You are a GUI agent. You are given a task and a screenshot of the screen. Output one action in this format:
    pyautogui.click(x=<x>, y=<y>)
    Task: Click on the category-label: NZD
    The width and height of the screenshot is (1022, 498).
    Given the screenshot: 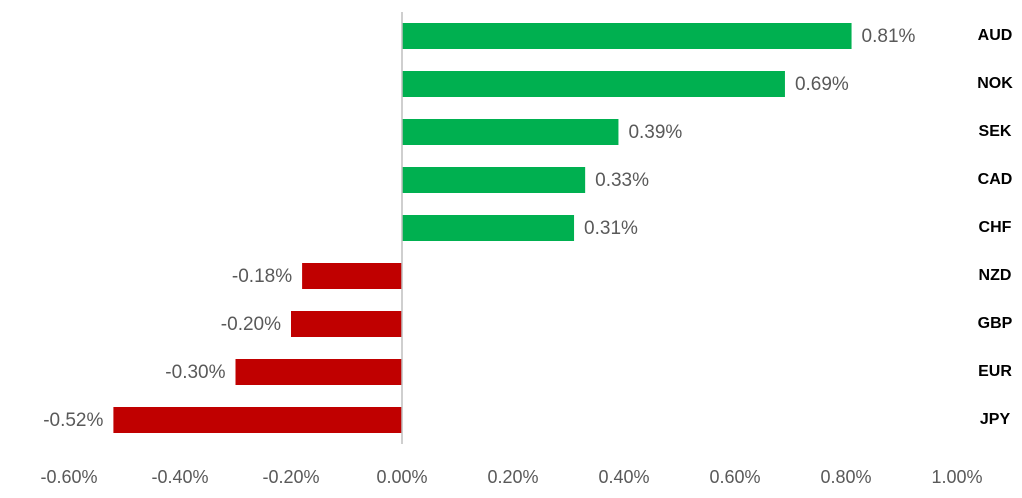 What is the action you would take?
    pyautogui.click(x=995, y=275)
    